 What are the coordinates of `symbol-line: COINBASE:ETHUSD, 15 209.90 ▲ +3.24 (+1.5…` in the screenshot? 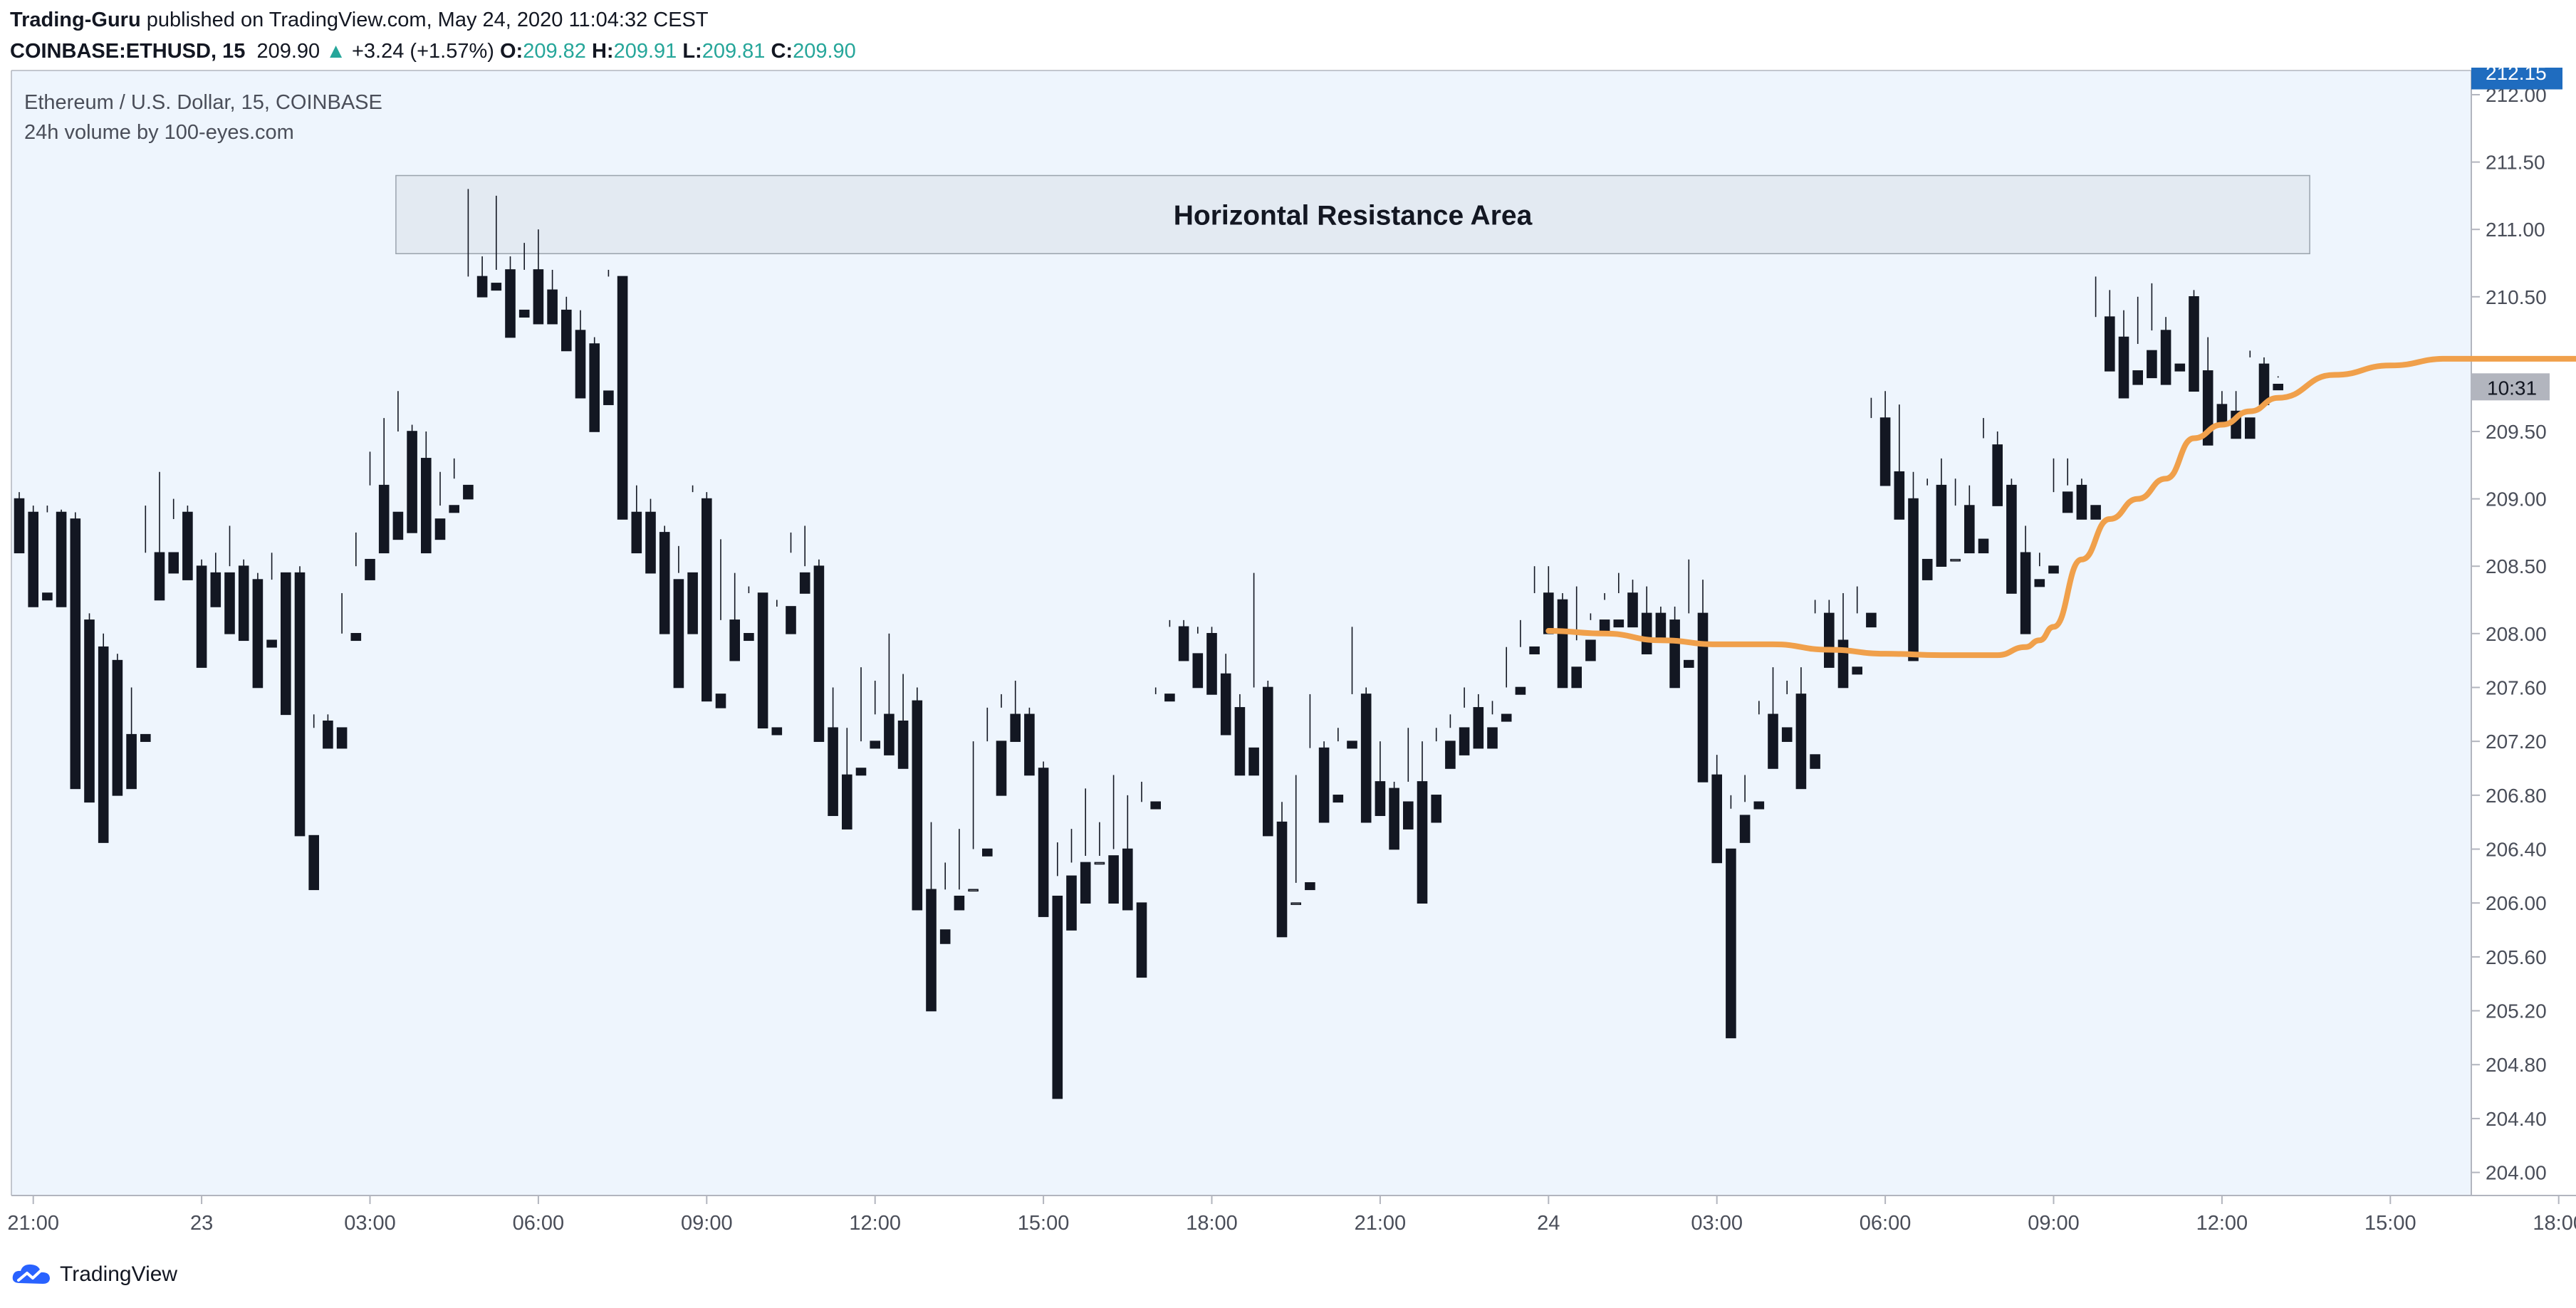 It's located at (433, 51).